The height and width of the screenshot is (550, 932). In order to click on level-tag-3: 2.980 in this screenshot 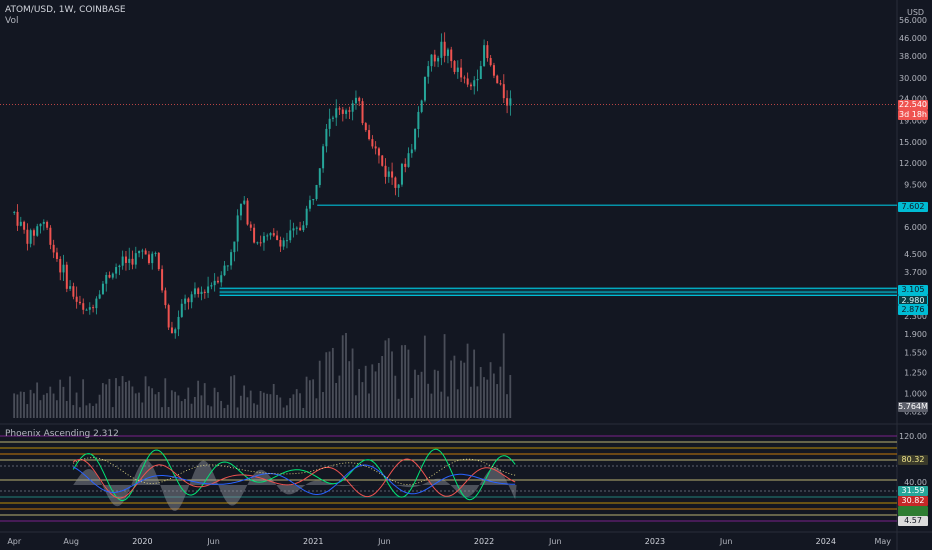, I will do `click(913, 300)`.